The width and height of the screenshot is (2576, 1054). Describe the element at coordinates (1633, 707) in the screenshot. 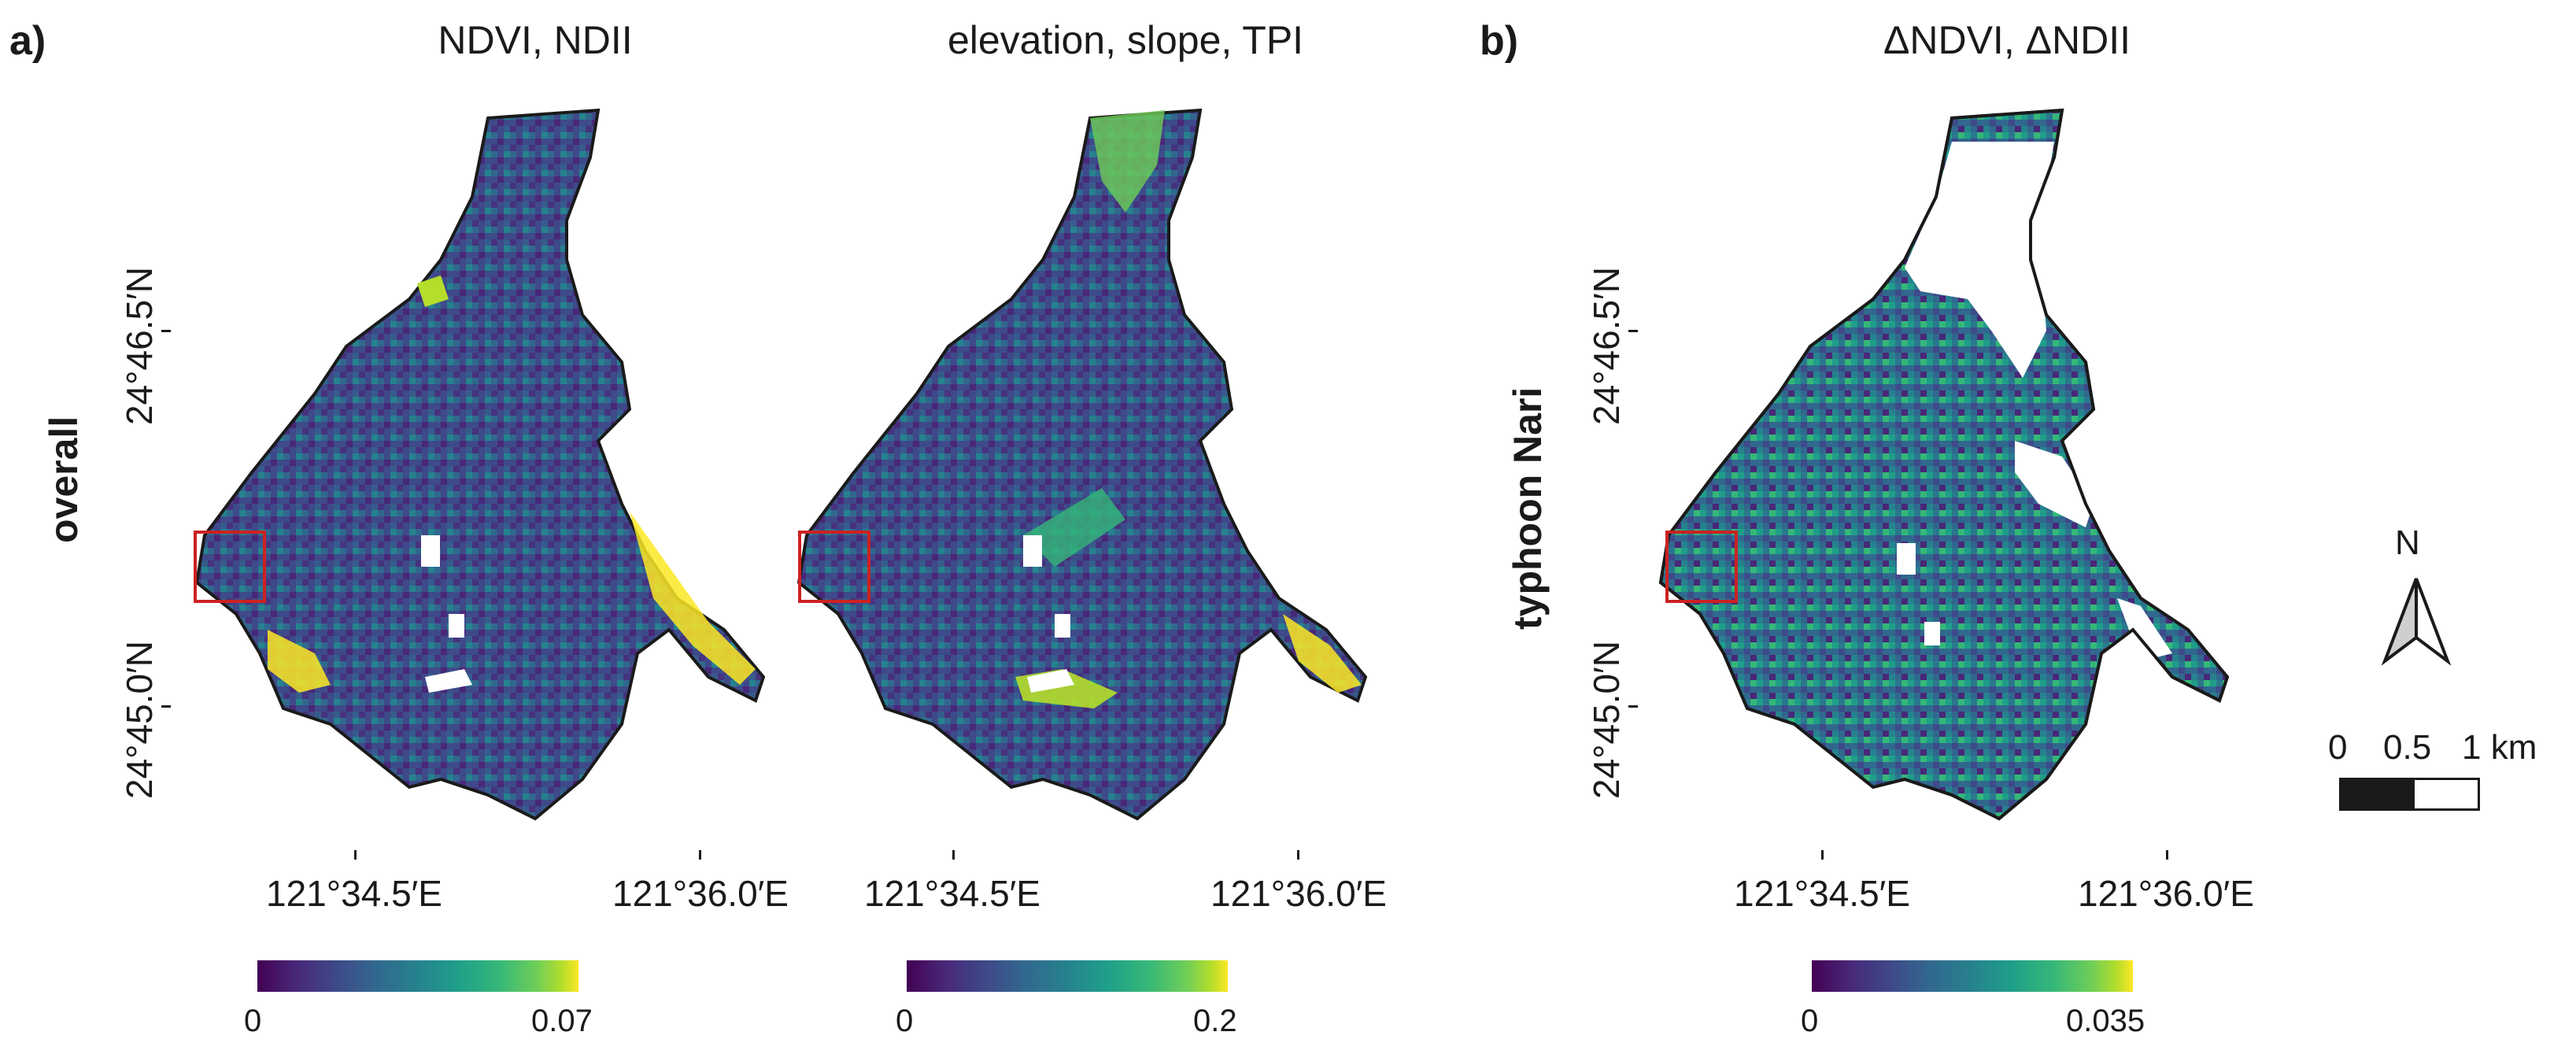

I see `lat-tick-lower-b` at that location.